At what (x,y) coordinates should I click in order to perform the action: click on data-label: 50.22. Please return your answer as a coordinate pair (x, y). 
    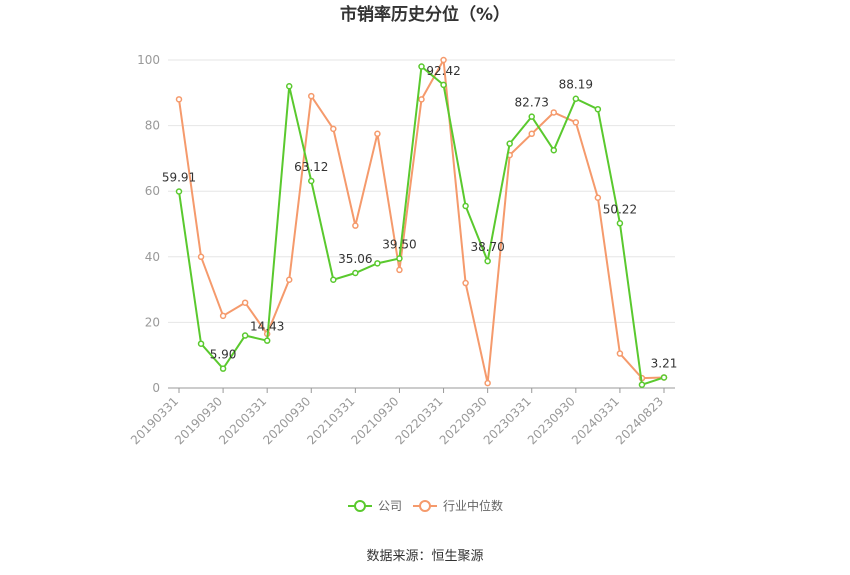
    Looking at the image, I should click on (620, 209).